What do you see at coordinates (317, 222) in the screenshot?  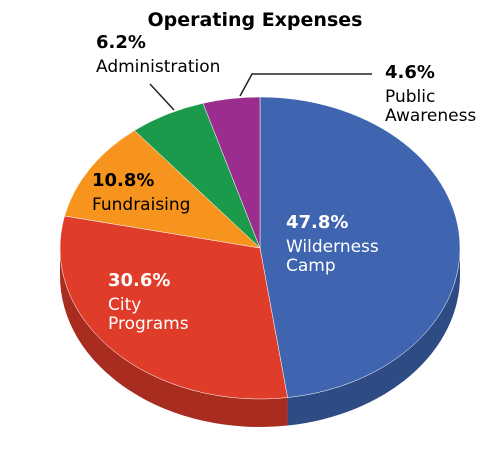 I see `value-label: 47.8%` at bounding box center [317, 222].